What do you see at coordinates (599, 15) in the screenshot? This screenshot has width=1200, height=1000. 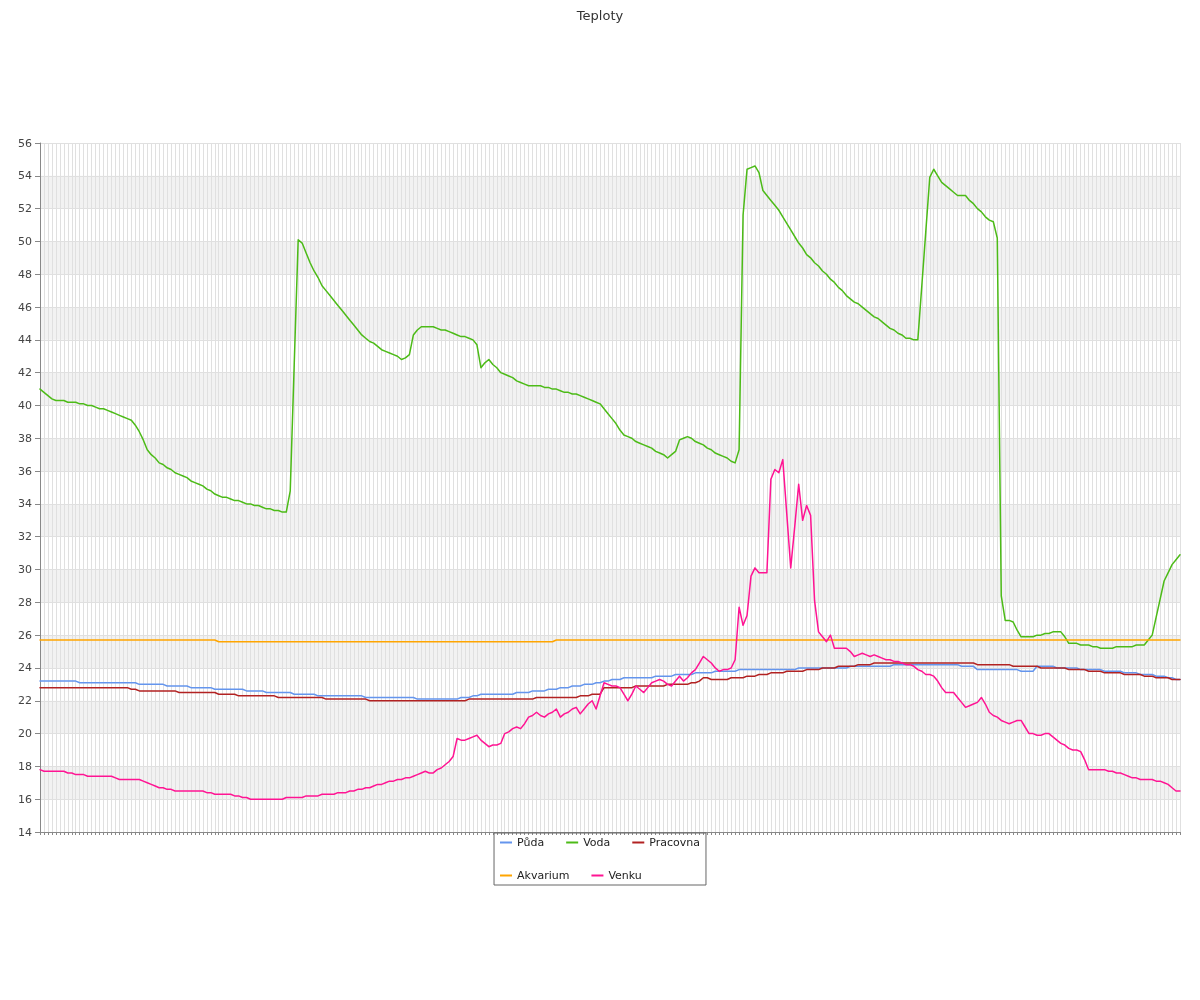 I see `chart-title: Teploty` at bounding box center [599, 15].